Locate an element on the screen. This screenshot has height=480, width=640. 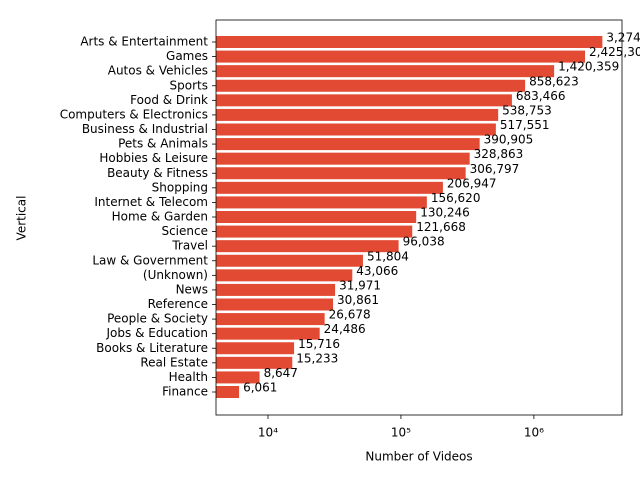
value-label: 51,804 is located at coordinates (388, 256).